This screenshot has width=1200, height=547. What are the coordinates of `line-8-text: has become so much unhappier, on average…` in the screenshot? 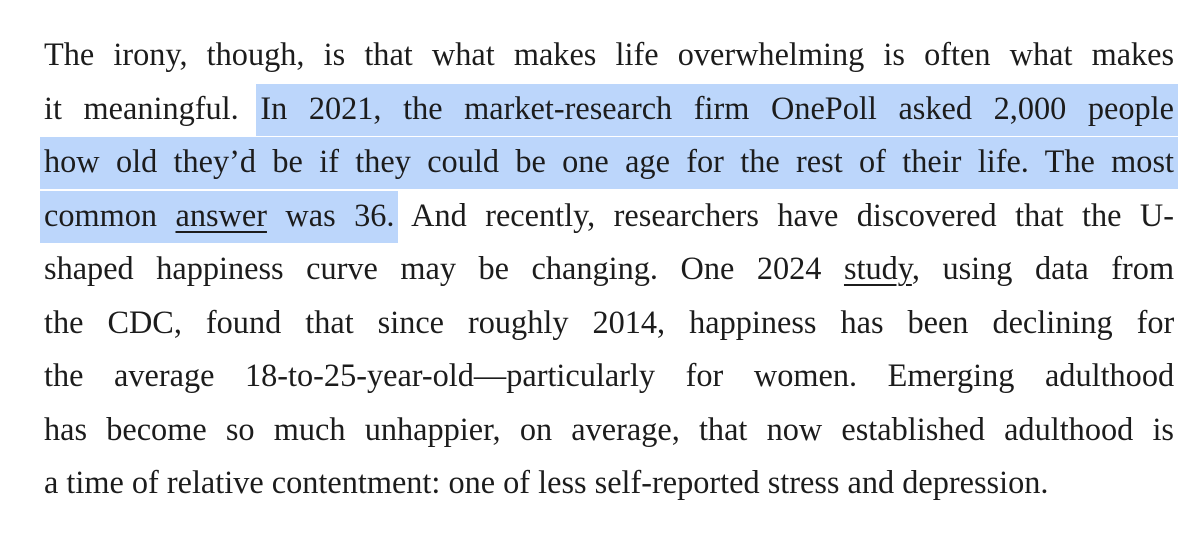 It's located at (609, 428).